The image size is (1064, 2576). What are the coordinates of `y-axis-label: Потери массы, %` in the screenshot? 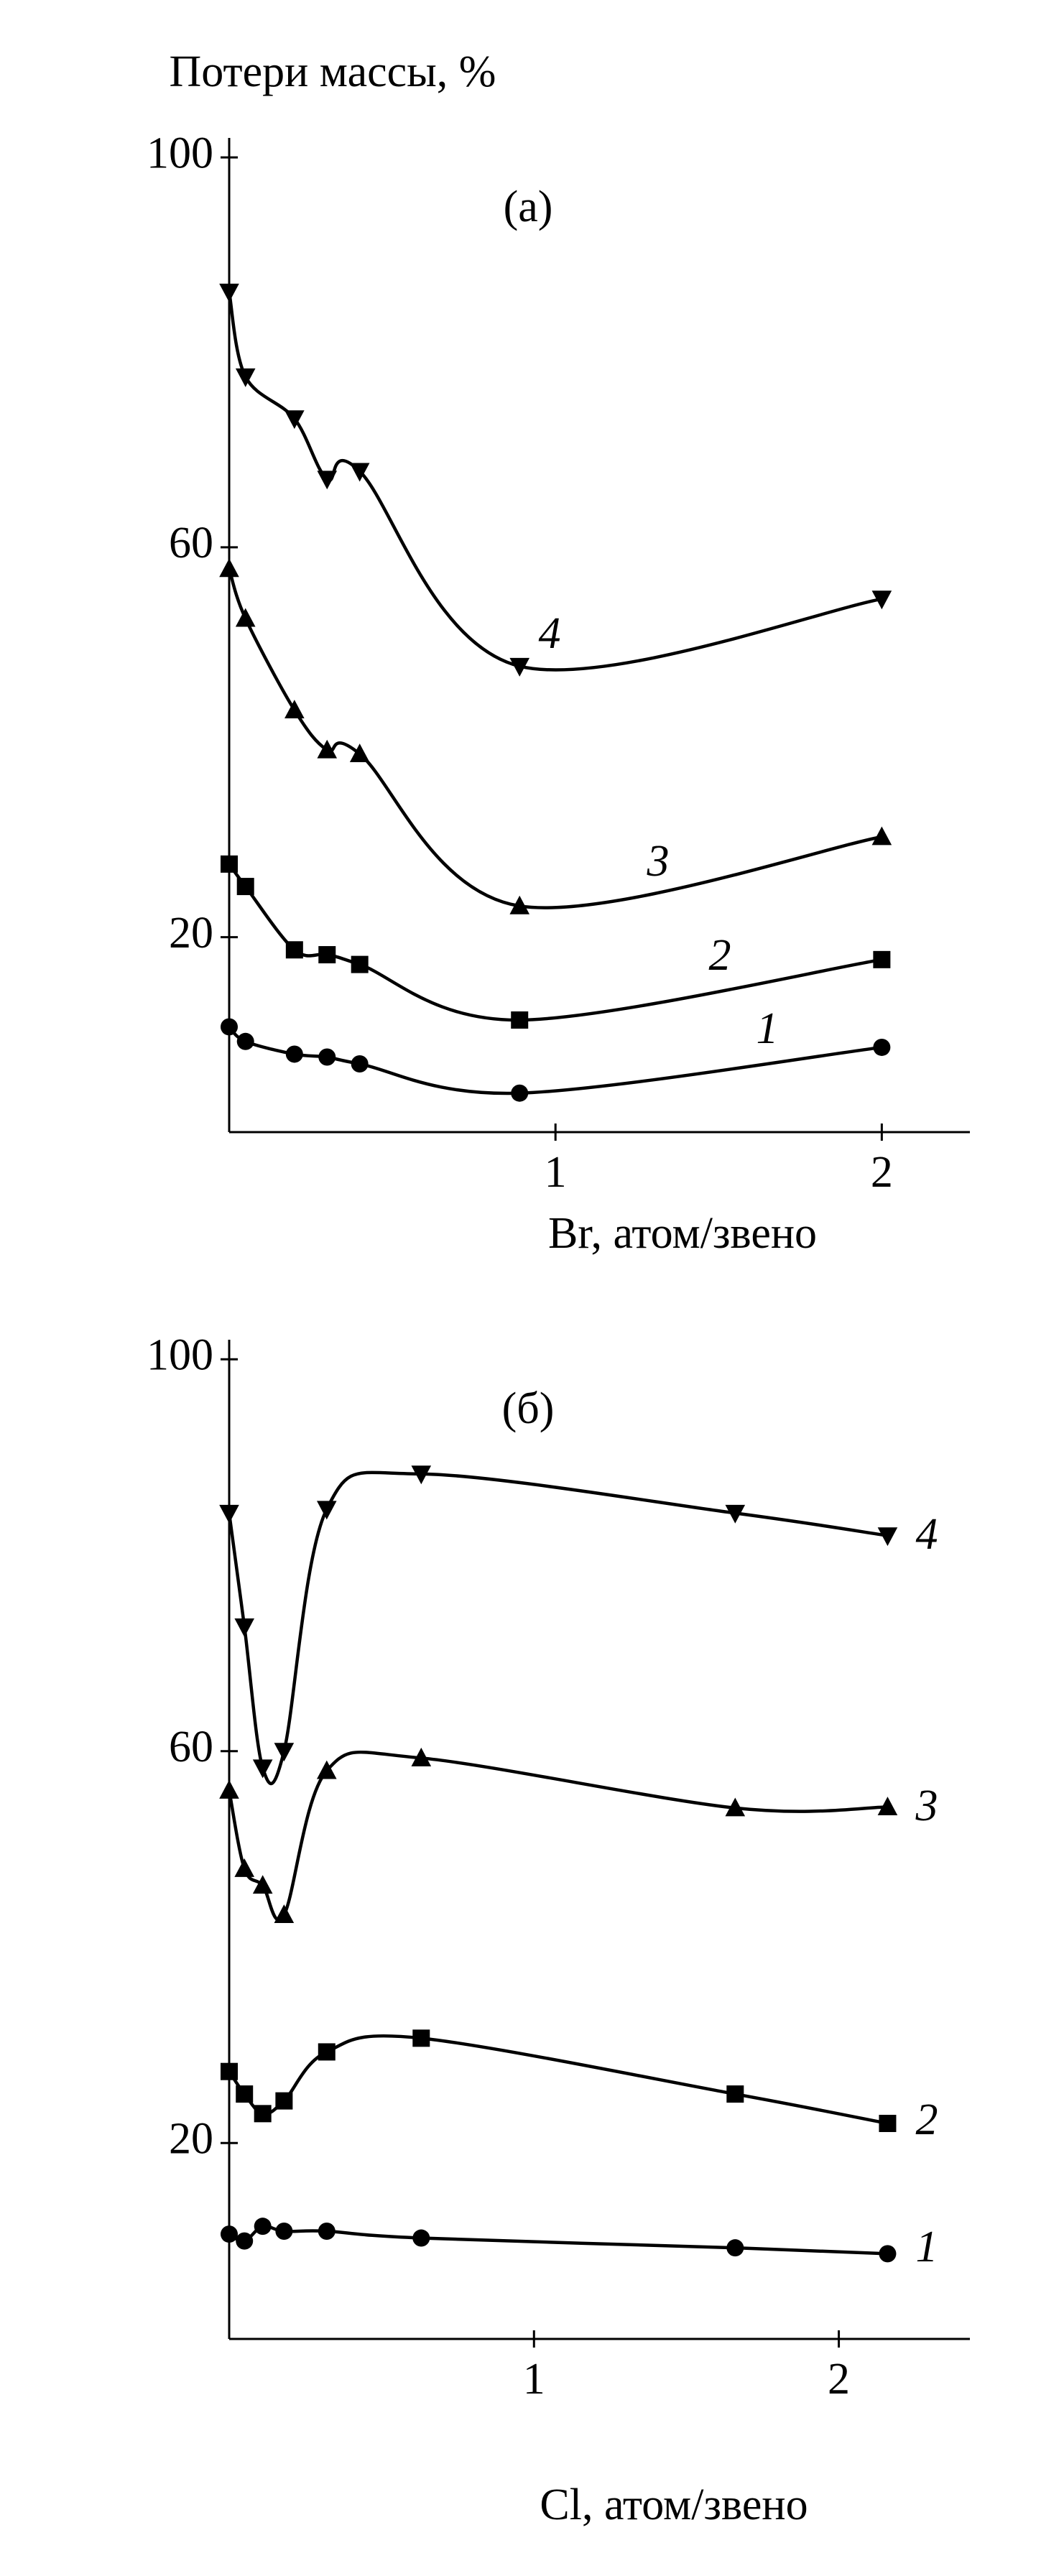 It's located at (333, 71).